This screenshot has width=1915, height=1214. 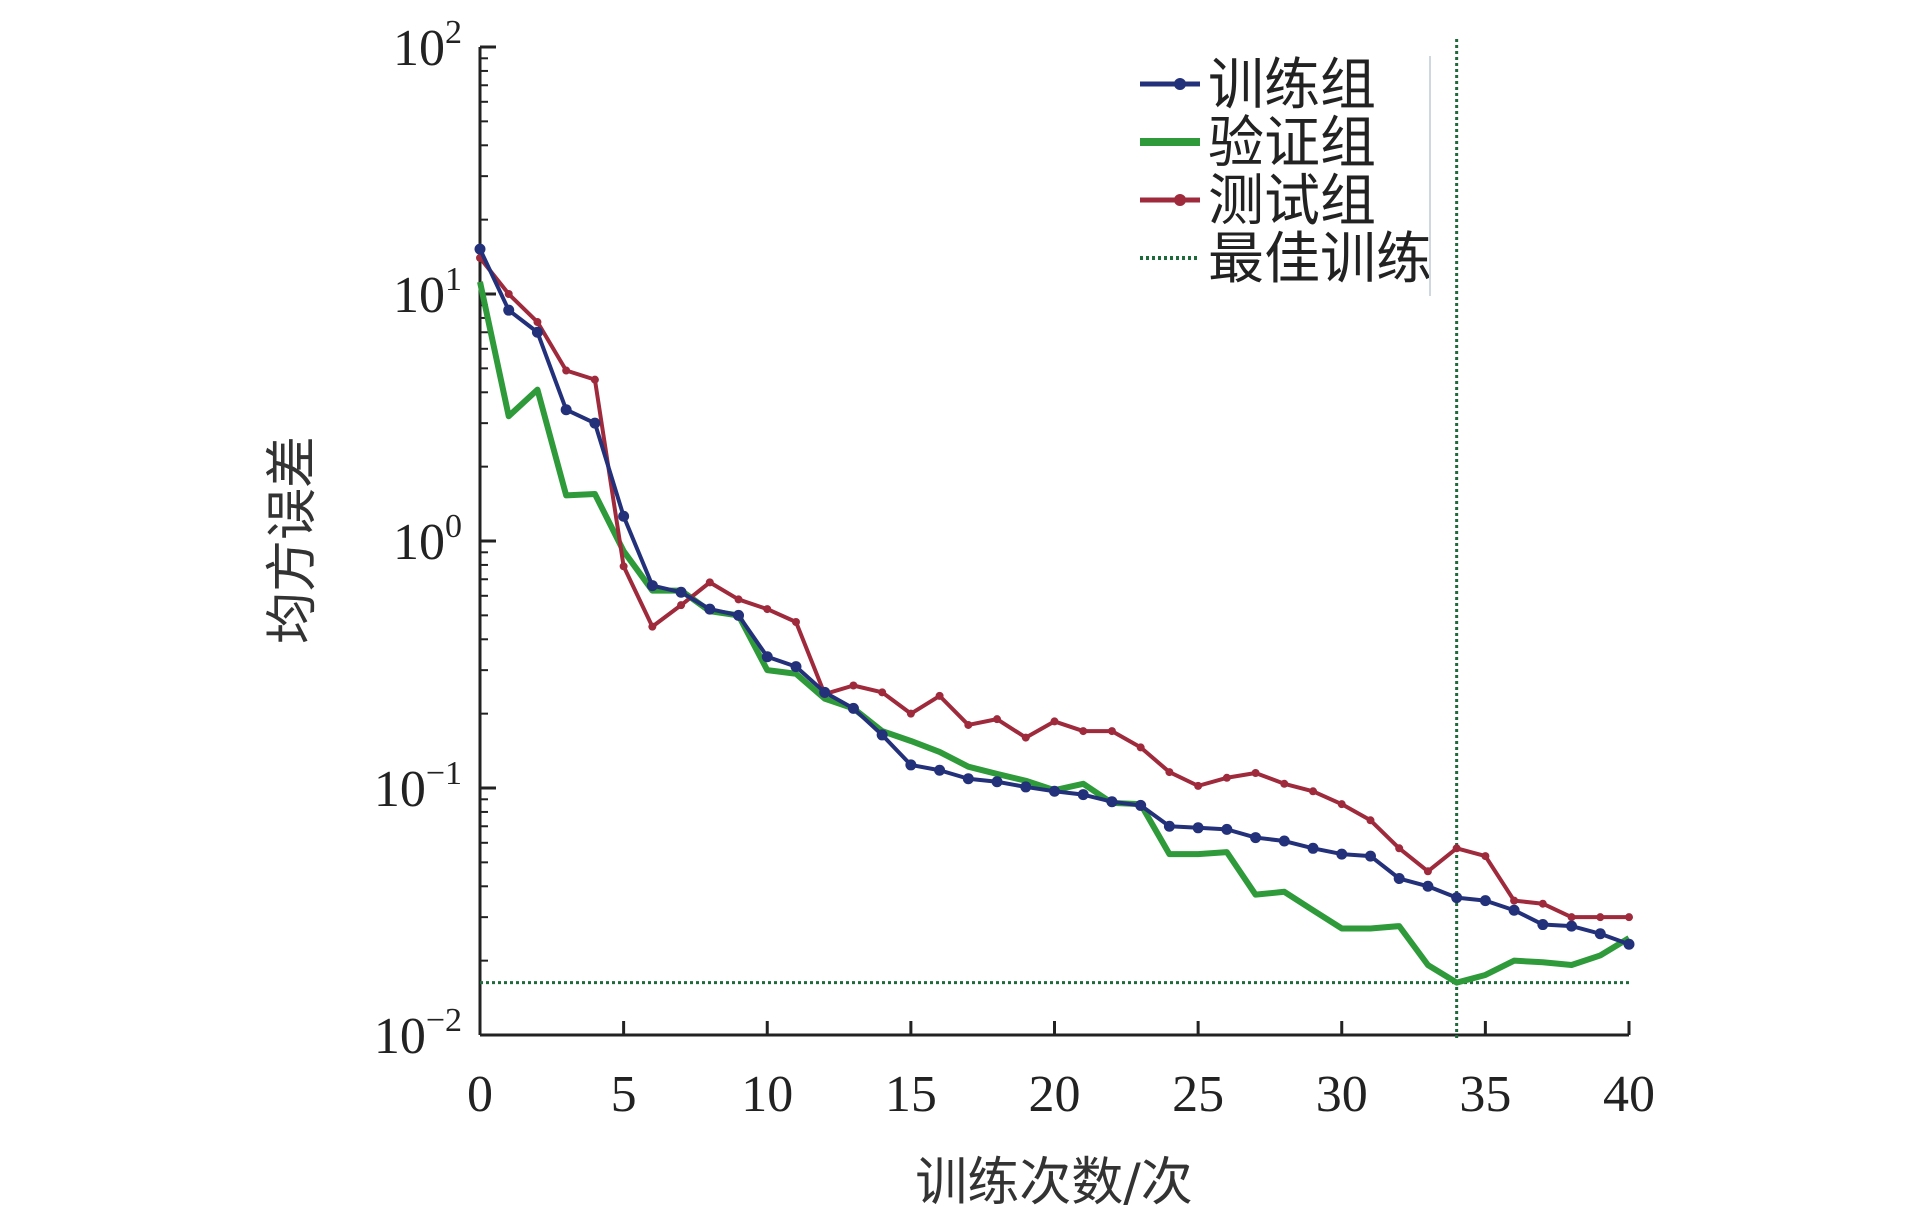 I want to click on y-tick-label: 10², so click(x=427, y=45).